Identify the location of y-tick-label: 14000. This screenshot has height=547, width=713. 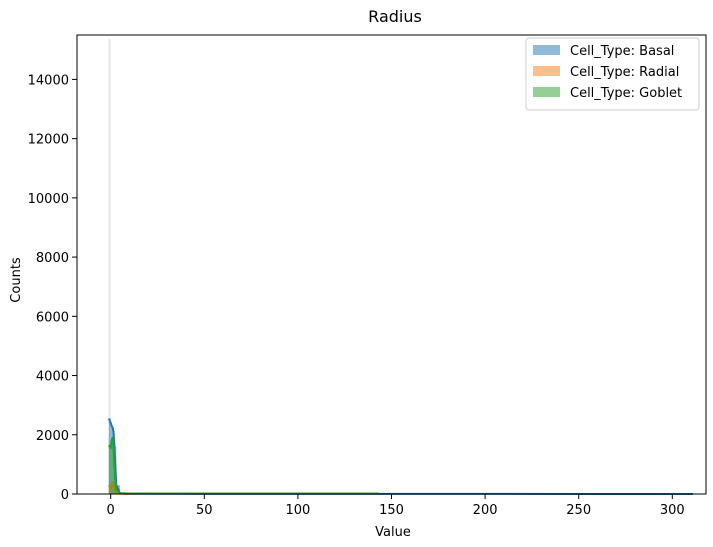
(48, 80).